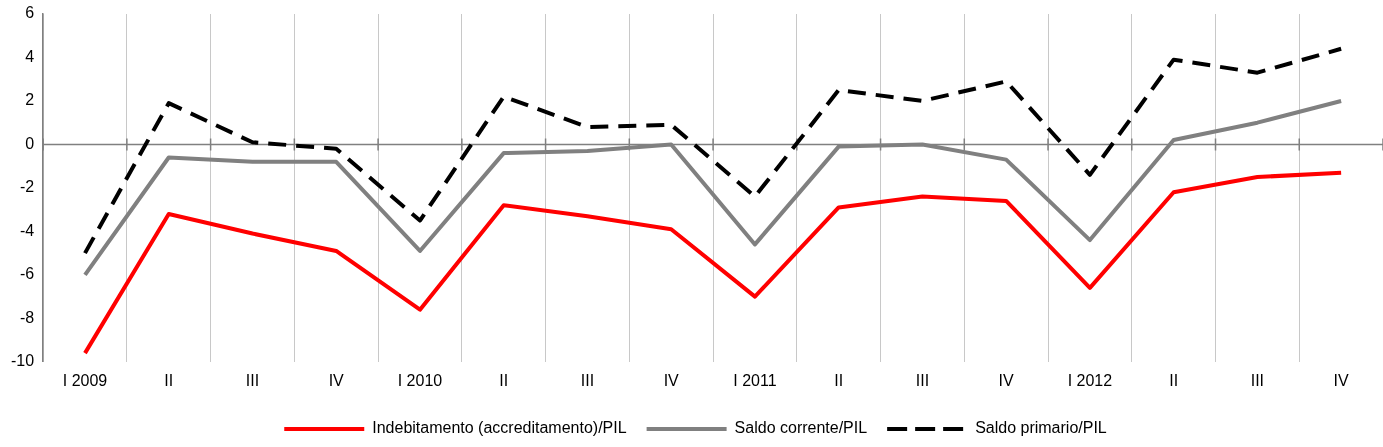 The width and height of the screenshot is (1383, 447). I want to click on legend-label: Indebitamento (accreditamento)/PIL, so click(499, 428).